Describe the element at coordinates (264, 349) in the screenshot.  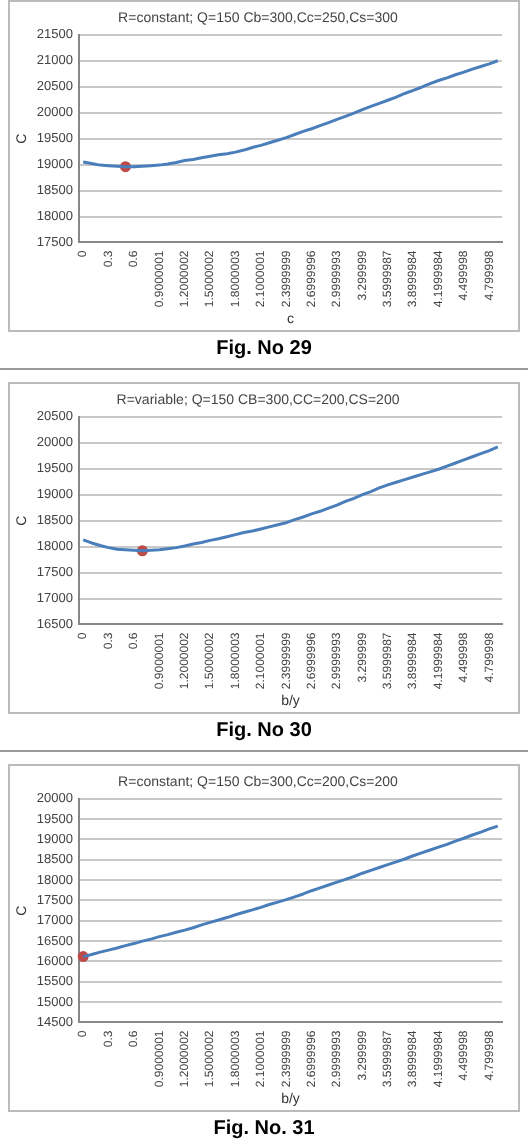
I see `text: Fig. No 29` at that location.